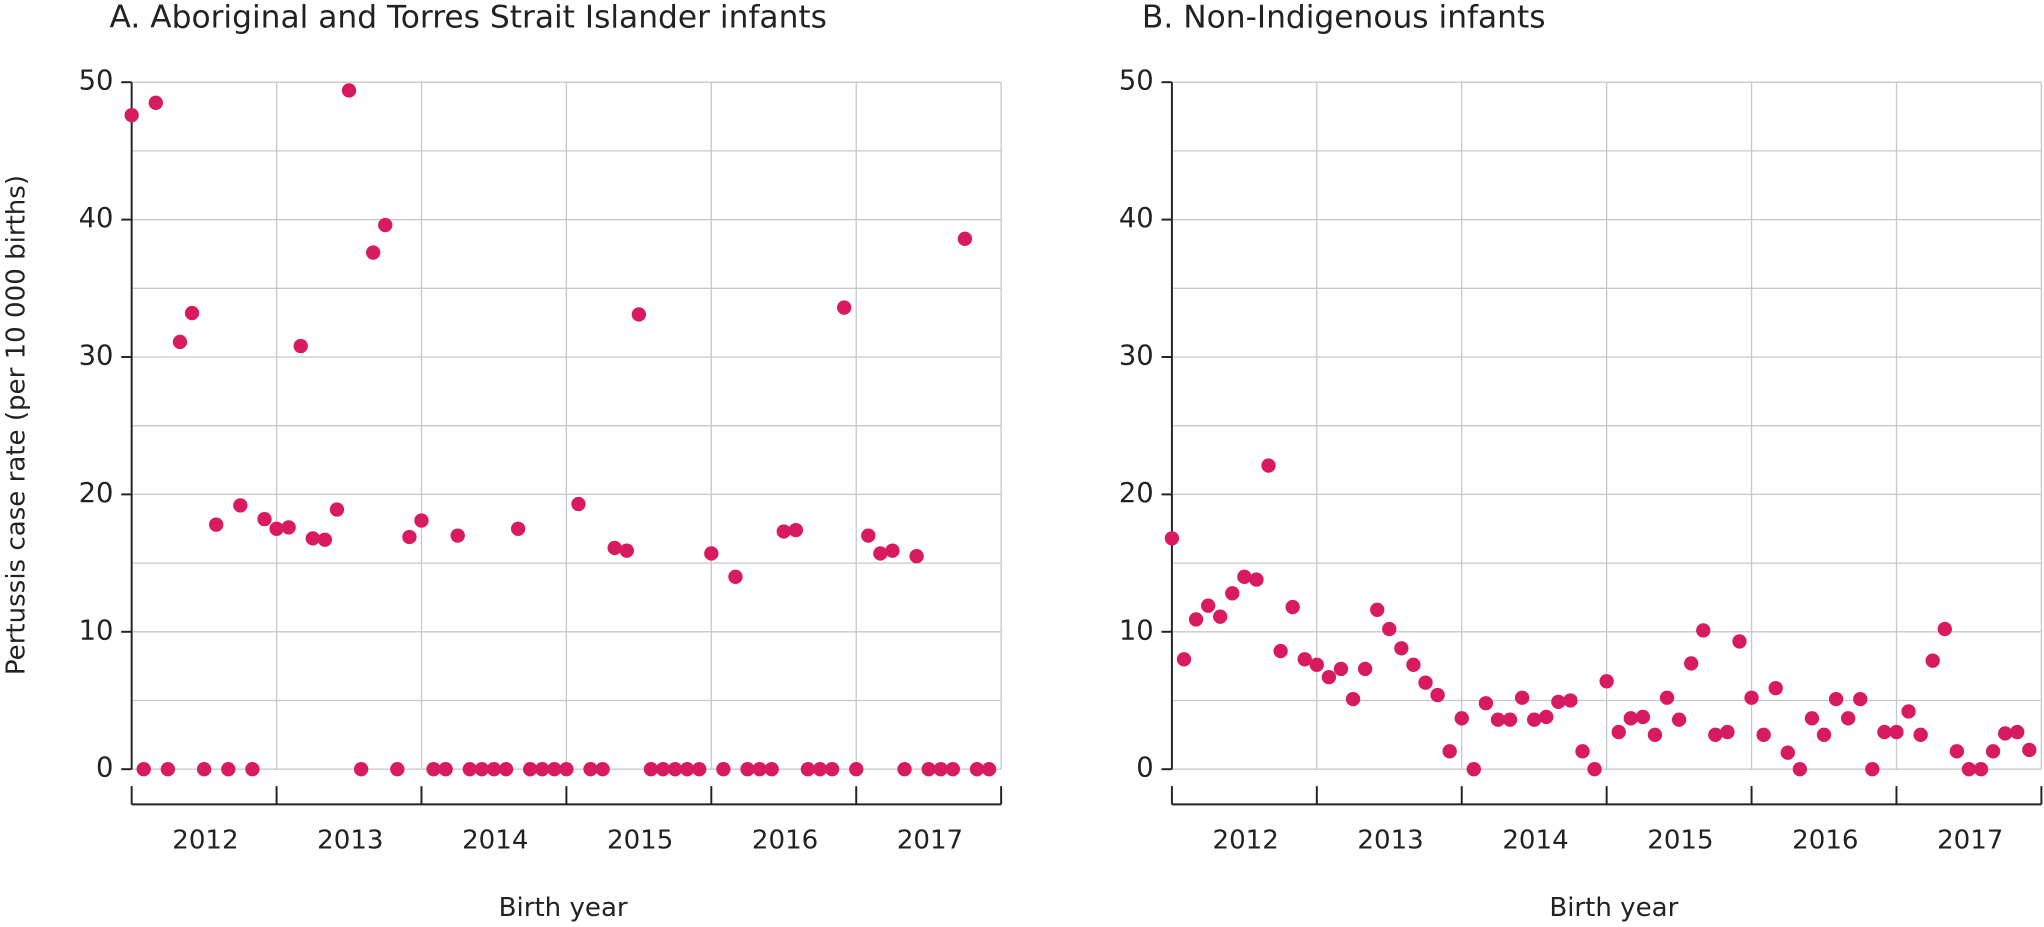  I want to click on y-tick-label: 50, so click(1136, 81).